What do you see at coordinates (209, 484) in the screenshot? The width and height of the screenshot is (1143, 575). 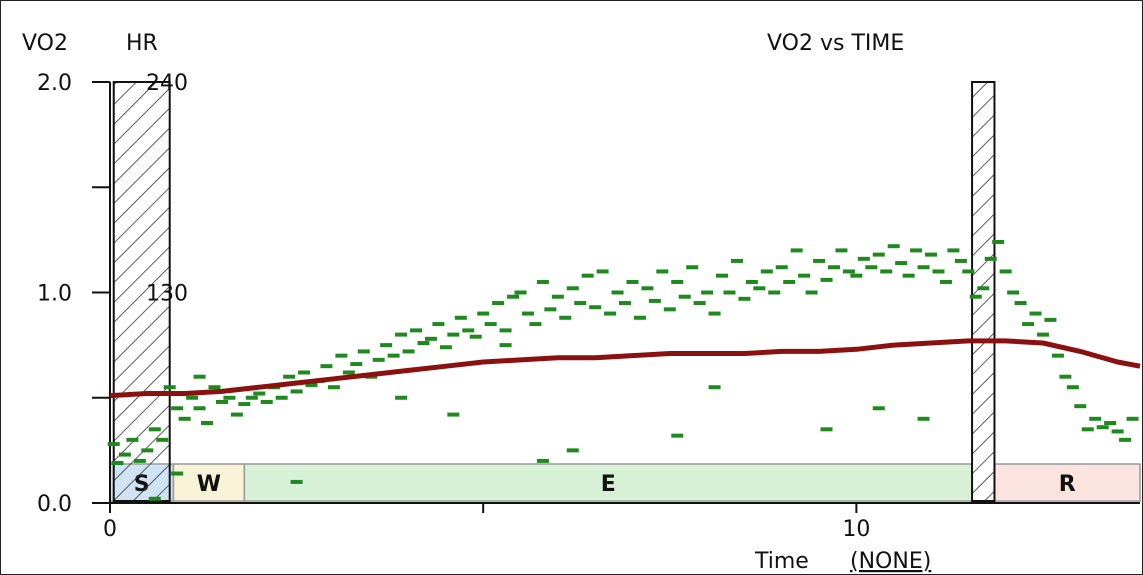 I see `segment-label-W: W` at bounding box center [209, 484].